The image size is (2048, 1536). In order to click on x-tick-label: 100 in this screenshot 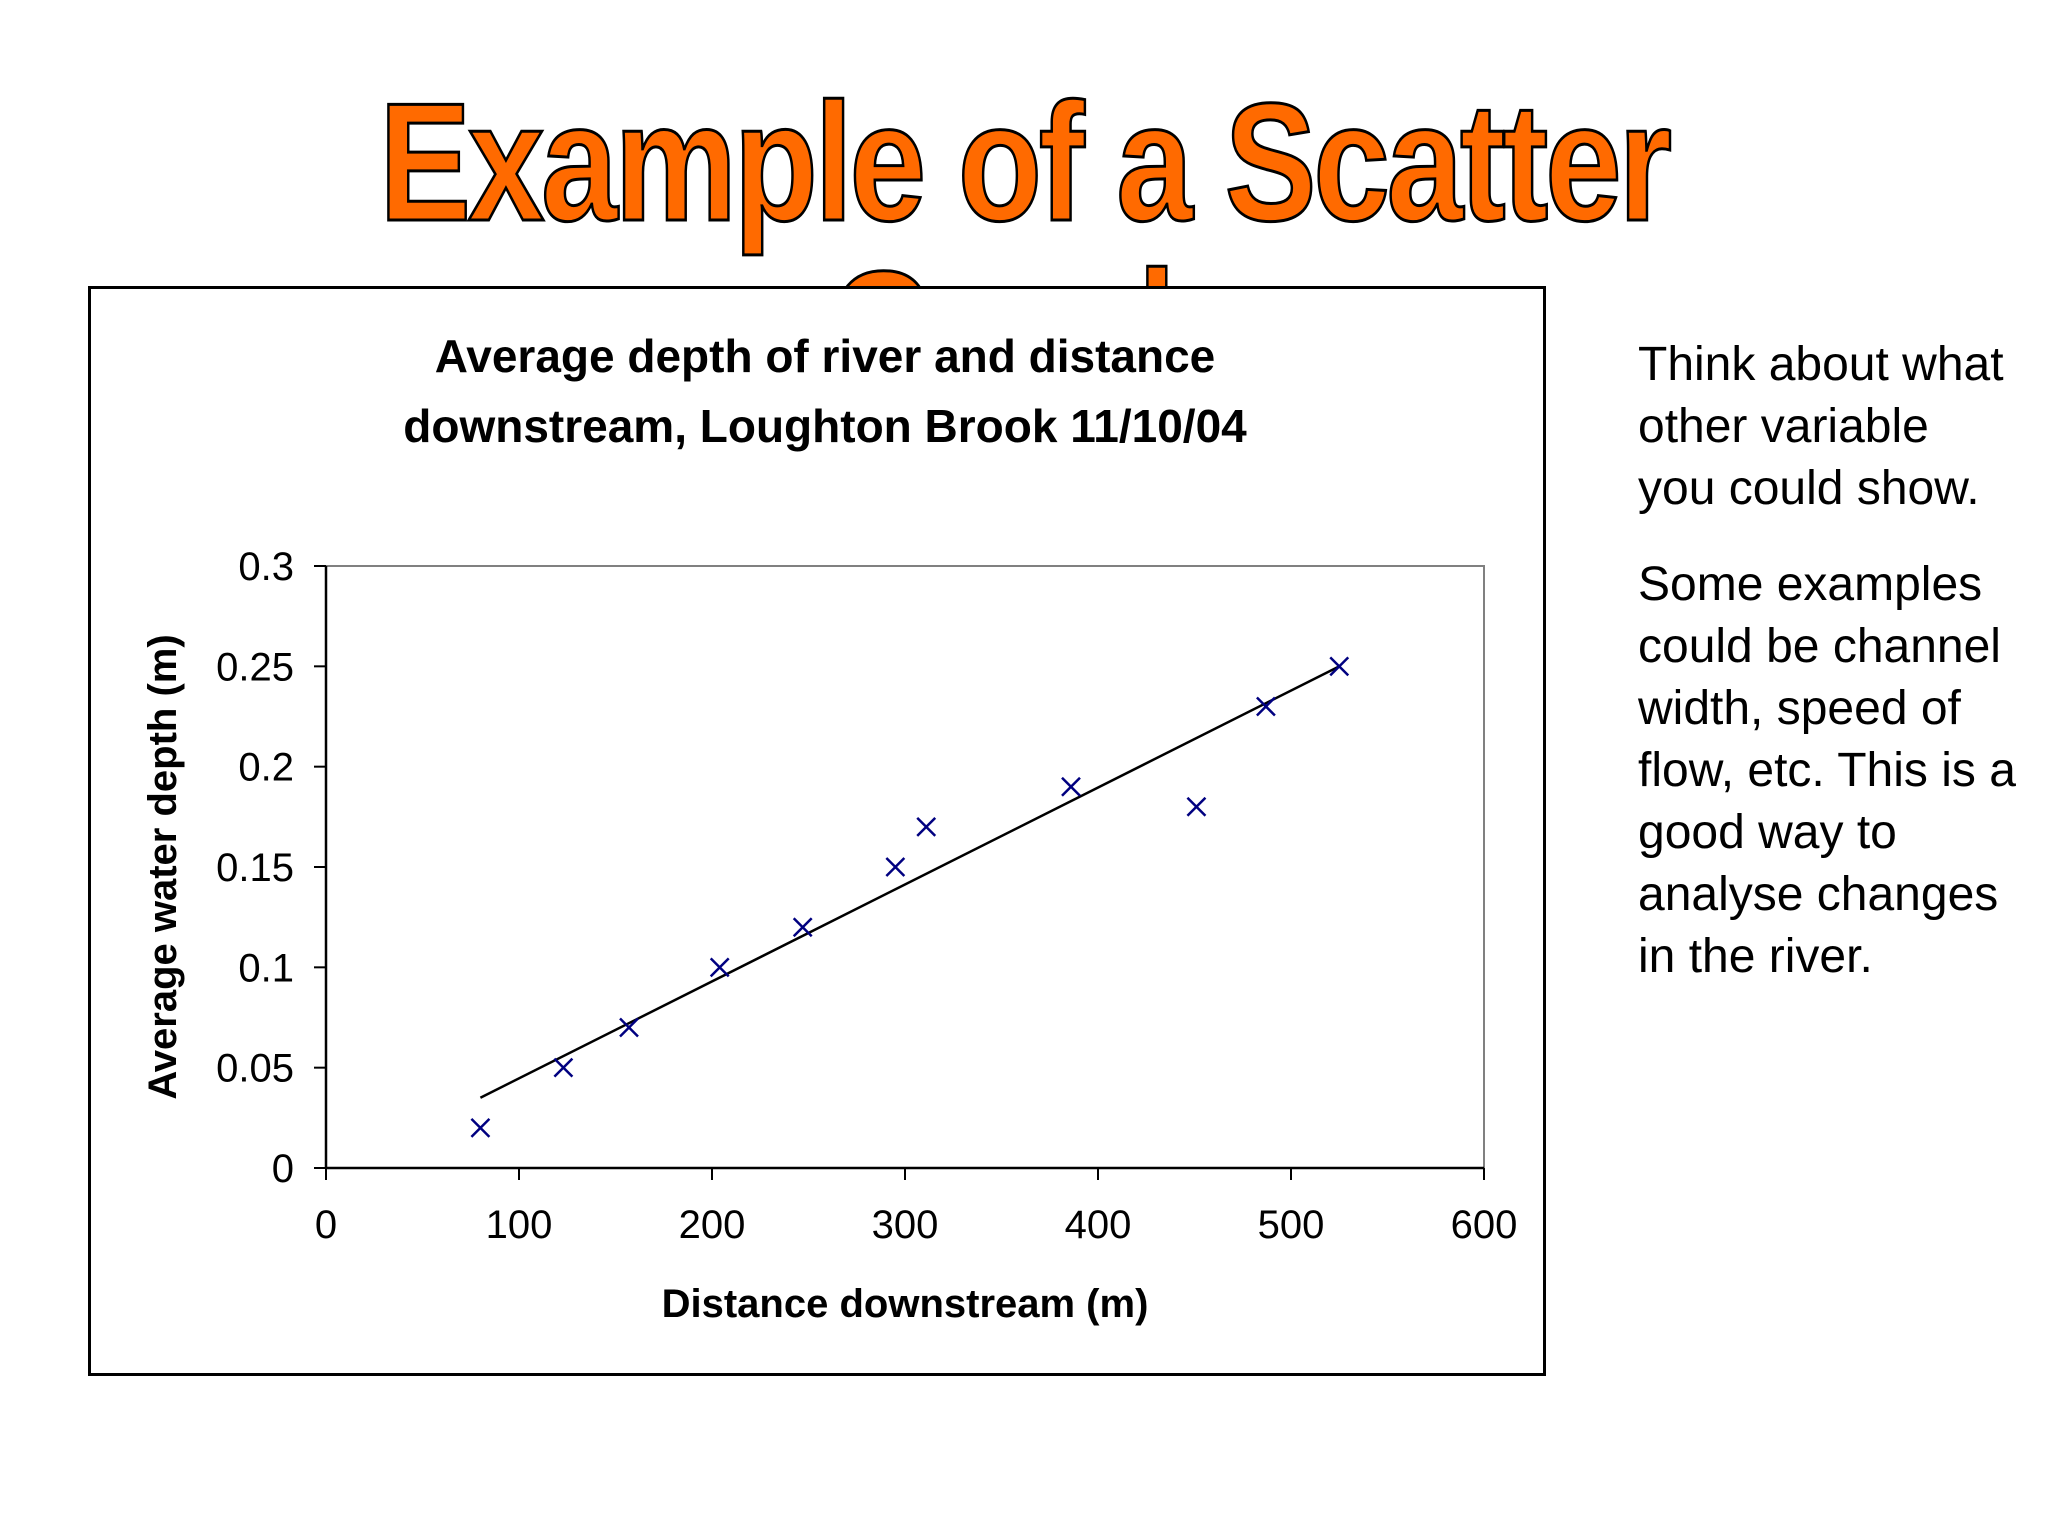, I will do `click(519, 1225)`.